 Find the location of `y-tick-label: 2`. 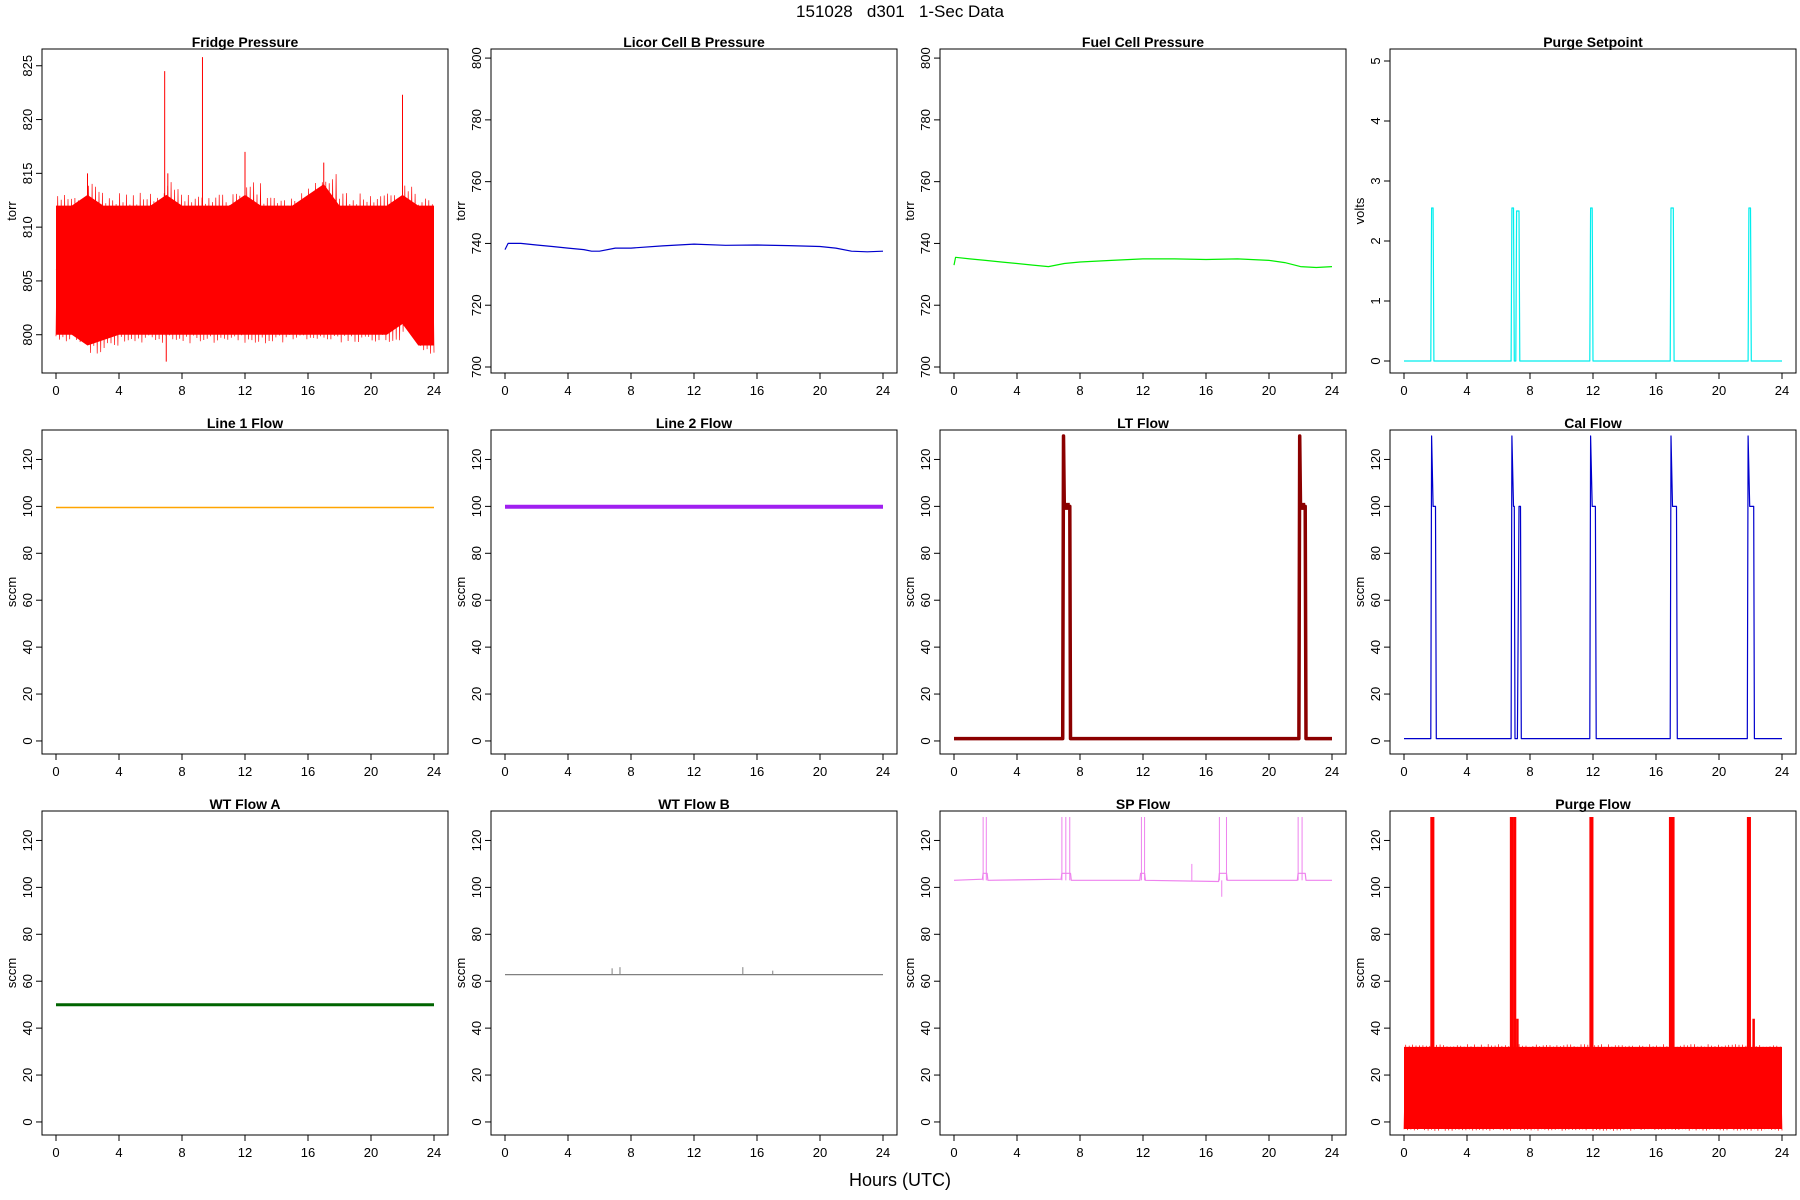

y-tick-label: 2 is located at coordinates (1375, 240).